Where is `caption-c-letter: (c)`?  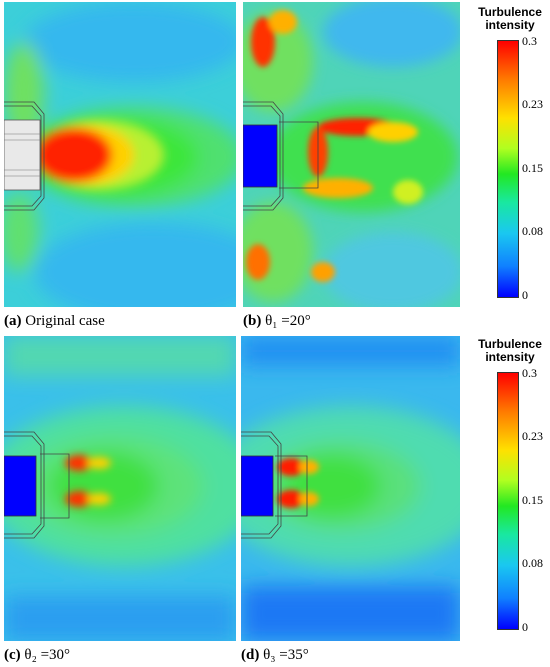
caption-c-letter: (c) is located at coordinates (12, 655).